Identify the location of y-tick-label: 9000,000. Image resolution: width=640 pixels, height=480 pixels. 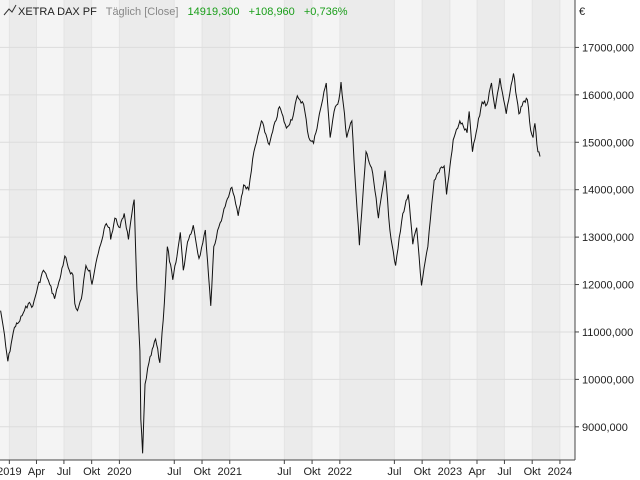
(605, 428).